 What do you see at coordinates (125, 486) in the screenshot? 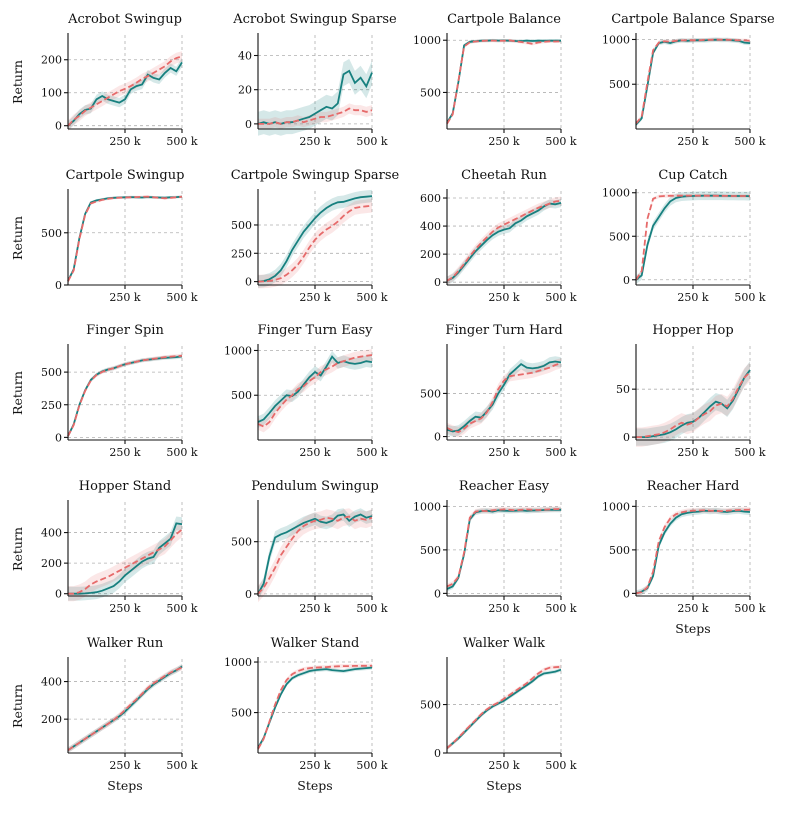
I see `subplot-title: Hopper Stand` at bounding box center [125, 486].